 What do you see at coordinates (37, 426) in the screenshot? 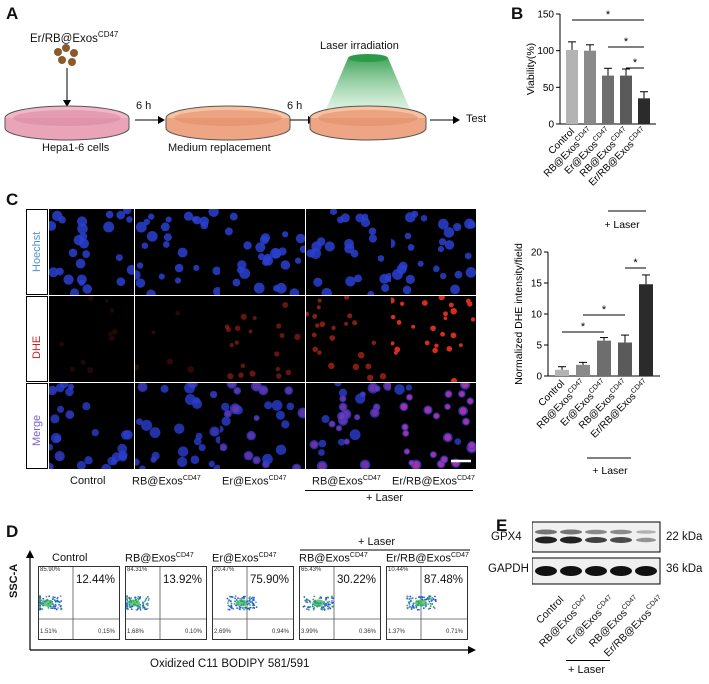
I see `row-label-merge: Merge` at bounding box center [37, 426].